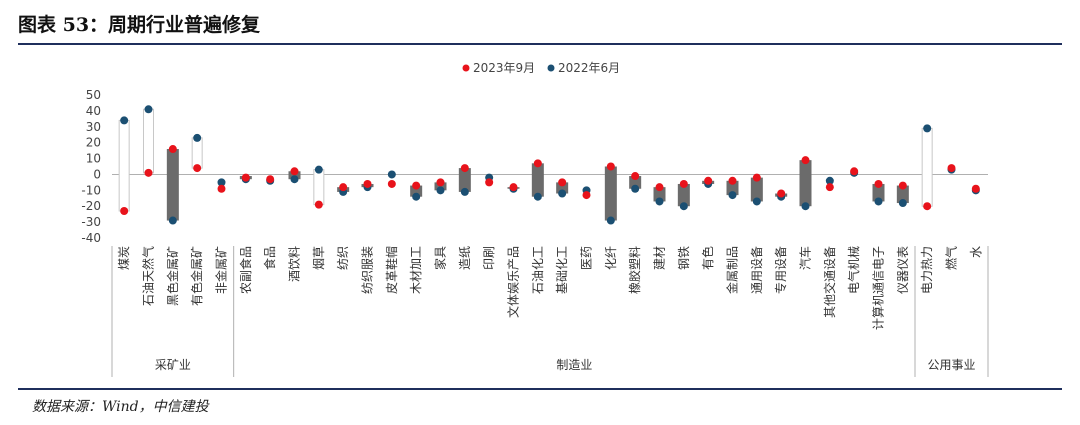 Image resolution: width=1080 pixels, height=425 pixels. What do you see at coordinates (562, 270) in the screenshot?
I see `category-label: 基础化工` at bounding box center [562, 270].